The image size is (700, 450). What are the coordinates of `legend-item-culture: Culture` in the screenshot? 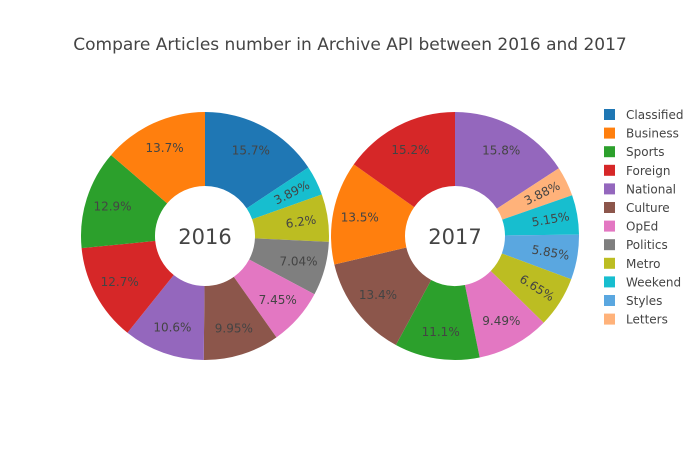 It's located at (637, 208).